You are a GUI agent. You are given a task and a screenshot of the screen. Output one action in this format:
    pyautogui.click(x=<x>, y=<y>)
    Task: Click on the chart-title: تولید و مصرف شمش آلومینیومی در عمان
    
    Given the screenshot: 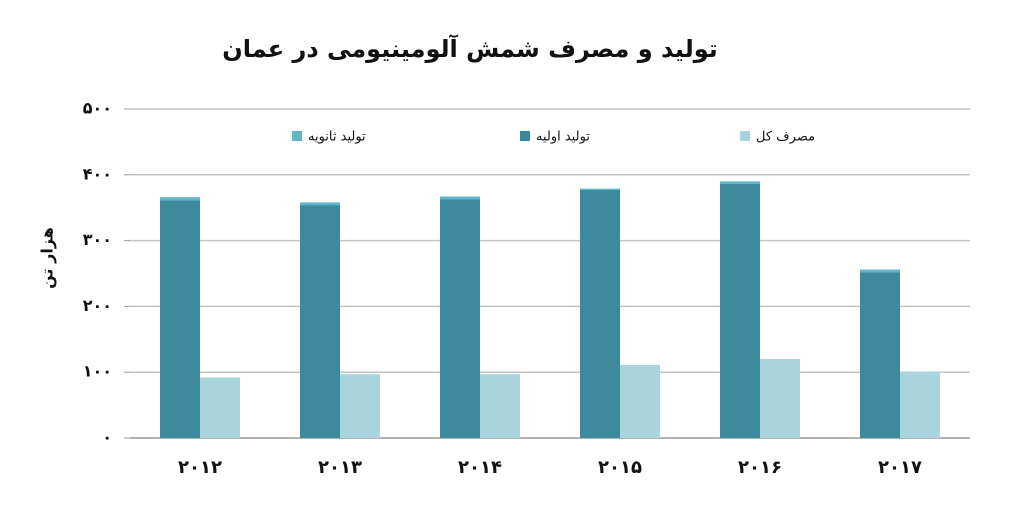 What is the action you would take?
    pyautogui.click(x=470, y=48)
    